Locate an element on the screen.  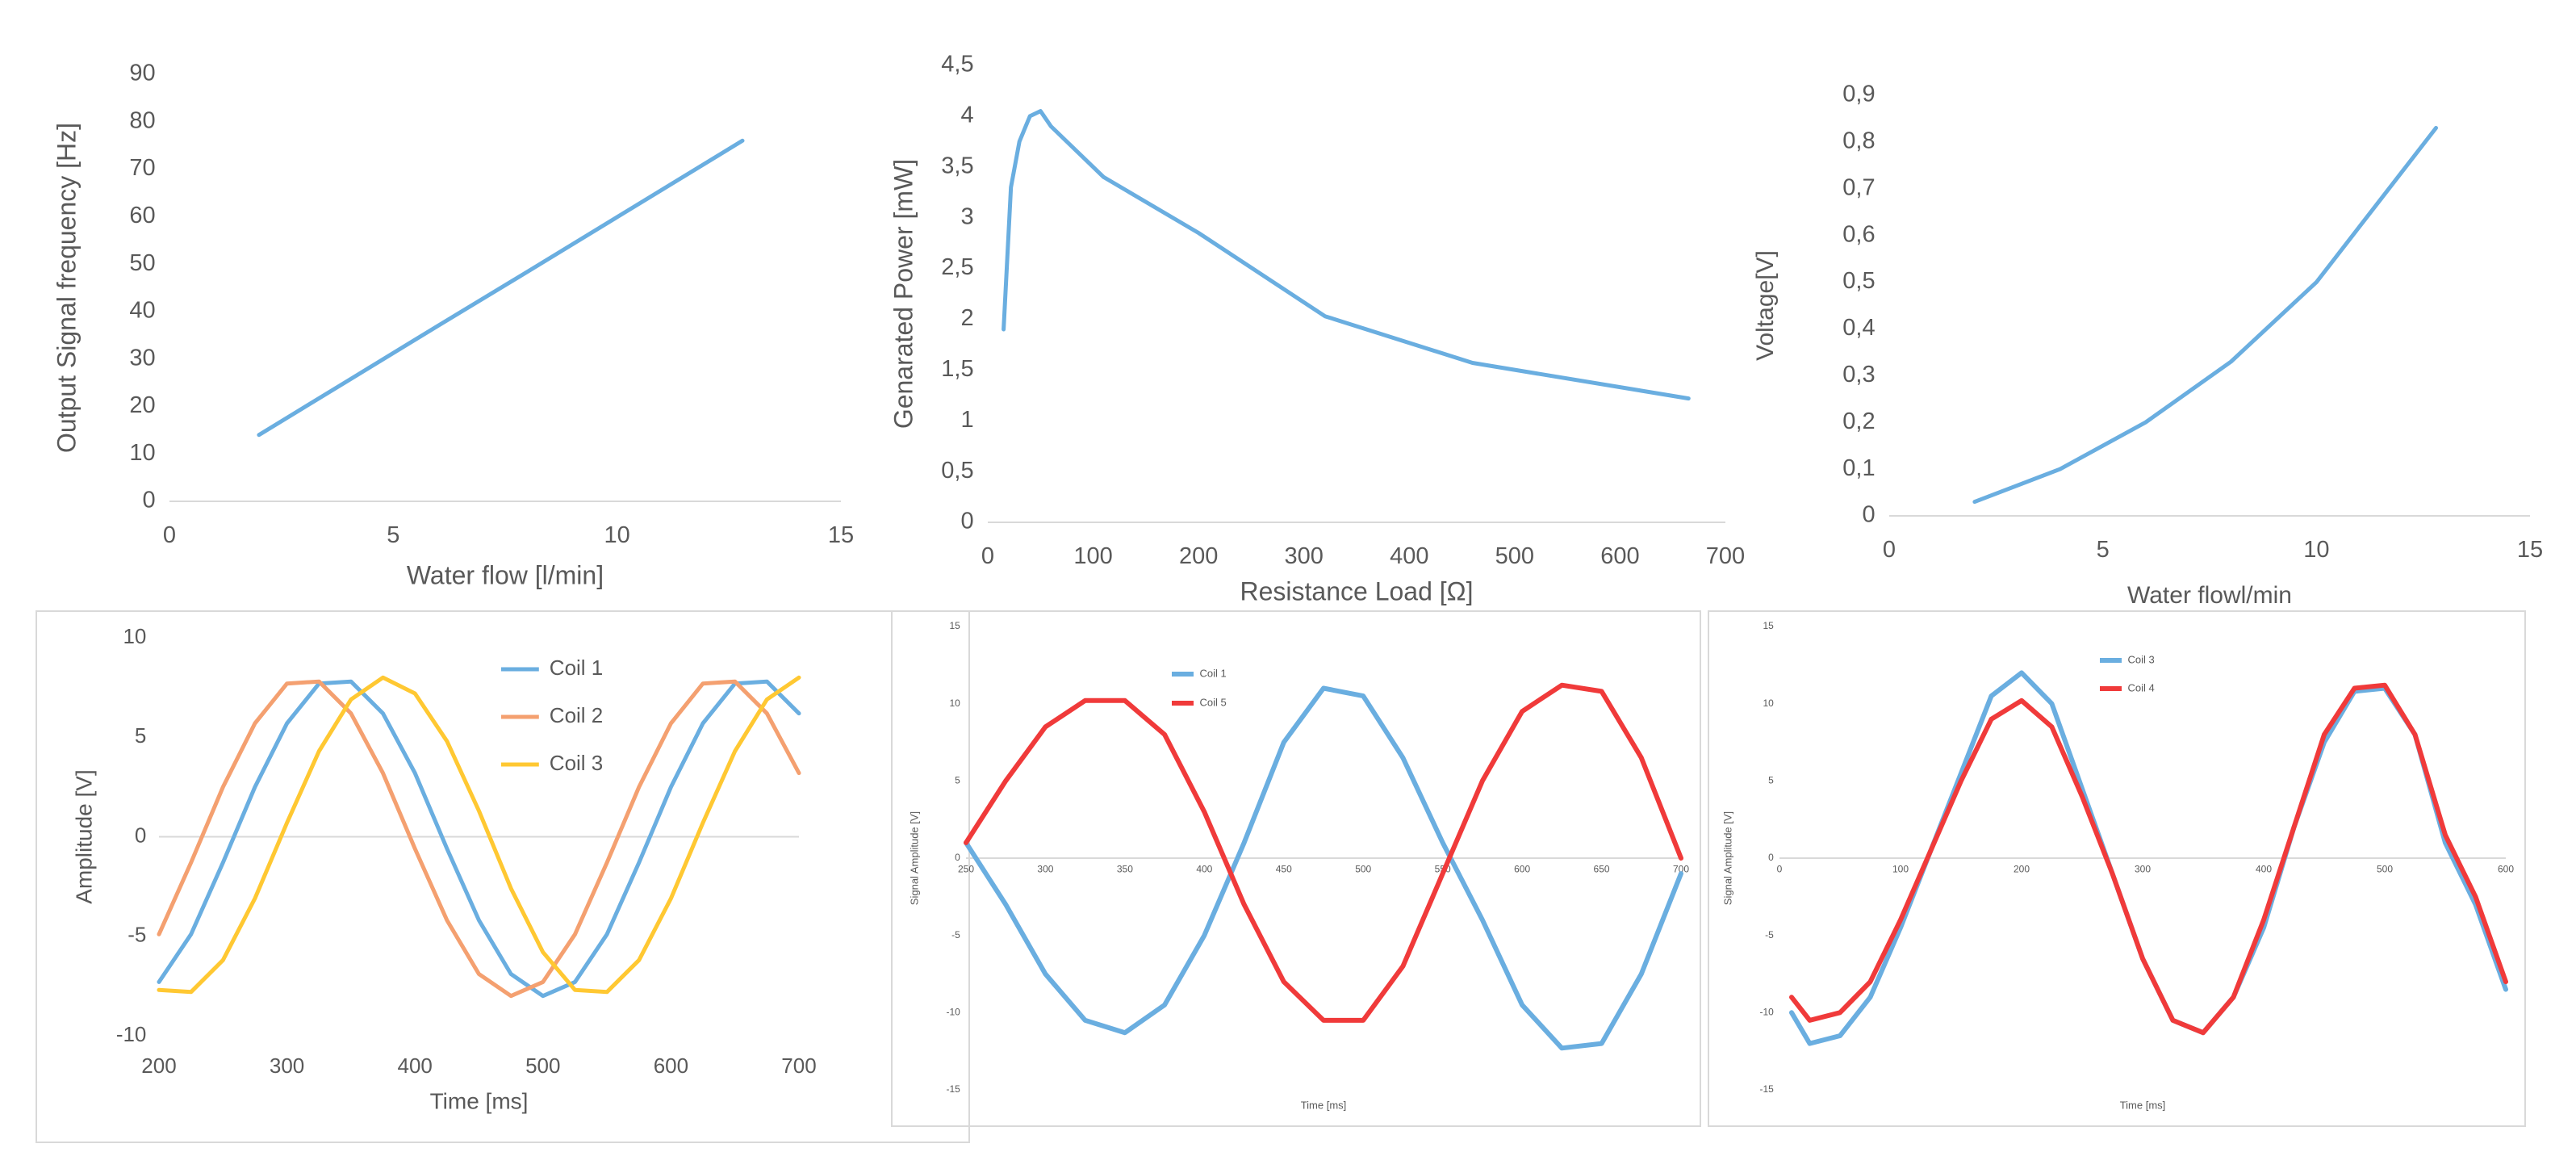
y-tick-label: 60 is located at coordinates (142, 215).